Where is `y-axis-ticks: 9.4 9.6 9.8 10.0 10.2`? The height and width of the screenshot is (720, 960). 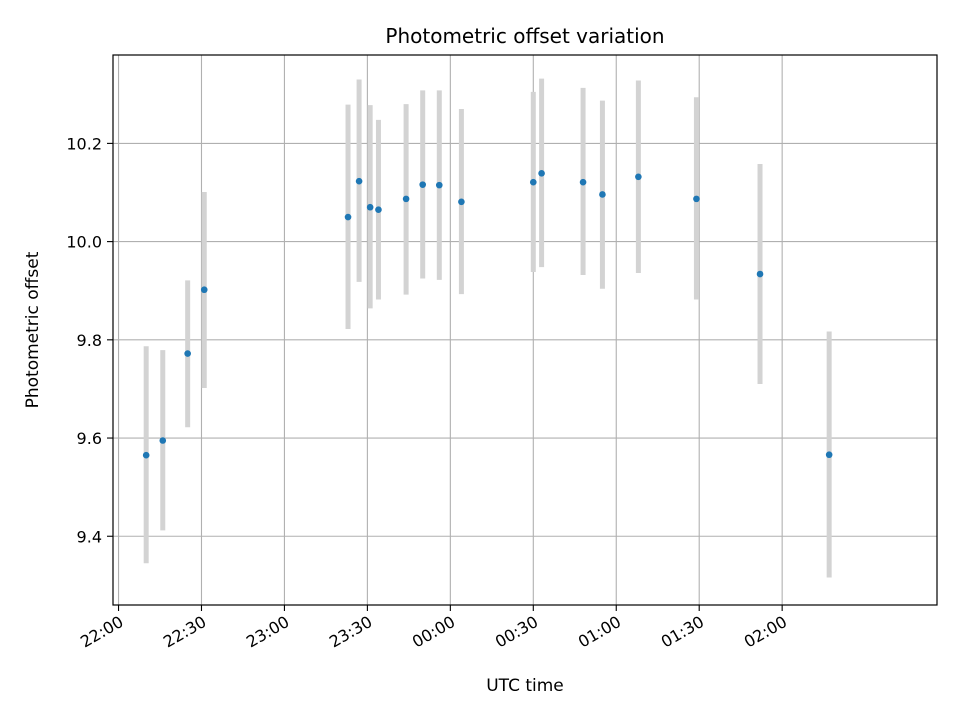
y-axis-ticks: 9.4 9.6 9.8 10.0 10.2 is located at coordinates (89, 340).